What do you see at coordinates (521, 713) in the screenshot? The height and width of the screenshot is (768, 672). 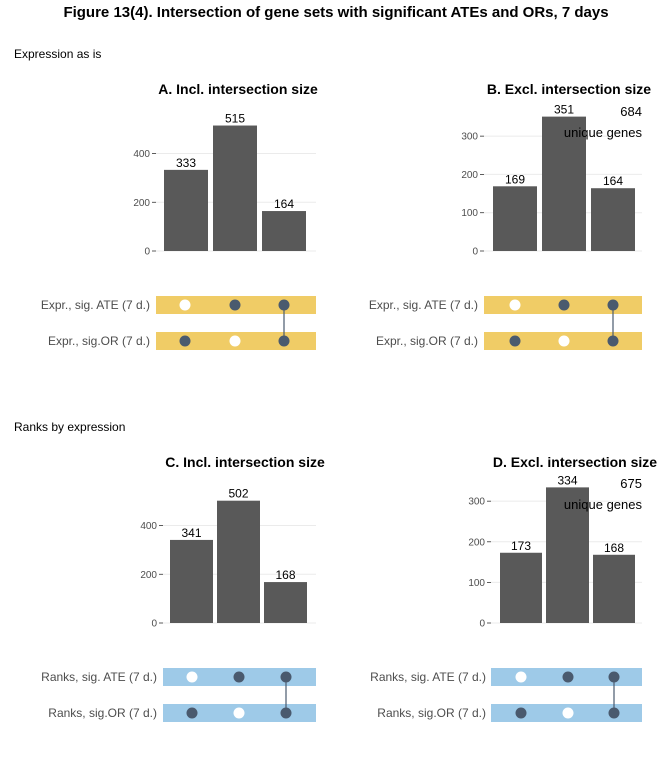 I see `panel-d-dot-r2-c1` at bounding box center [521, 713].